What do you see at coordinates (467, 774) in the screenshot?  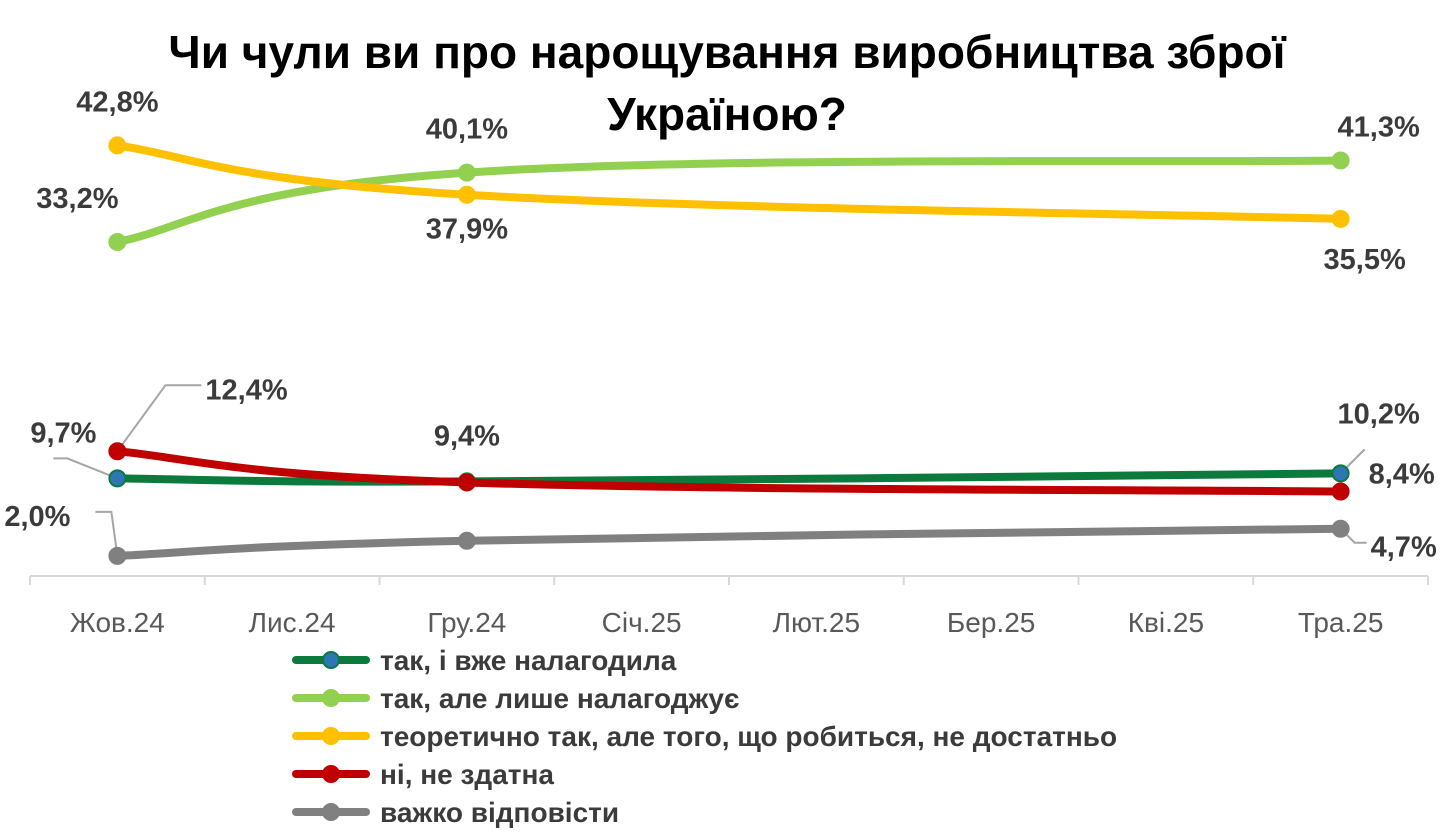 I see `legend-label: ні, не здатна` at bounding box center [467, 774].